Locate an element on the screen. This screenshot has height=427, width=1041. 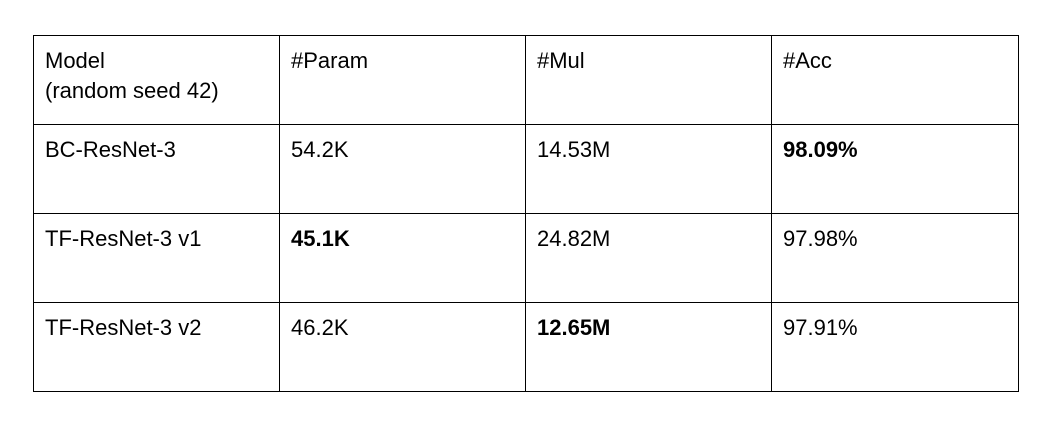
header-model-note: (random seed 42) is located at coordinates (132, 90).